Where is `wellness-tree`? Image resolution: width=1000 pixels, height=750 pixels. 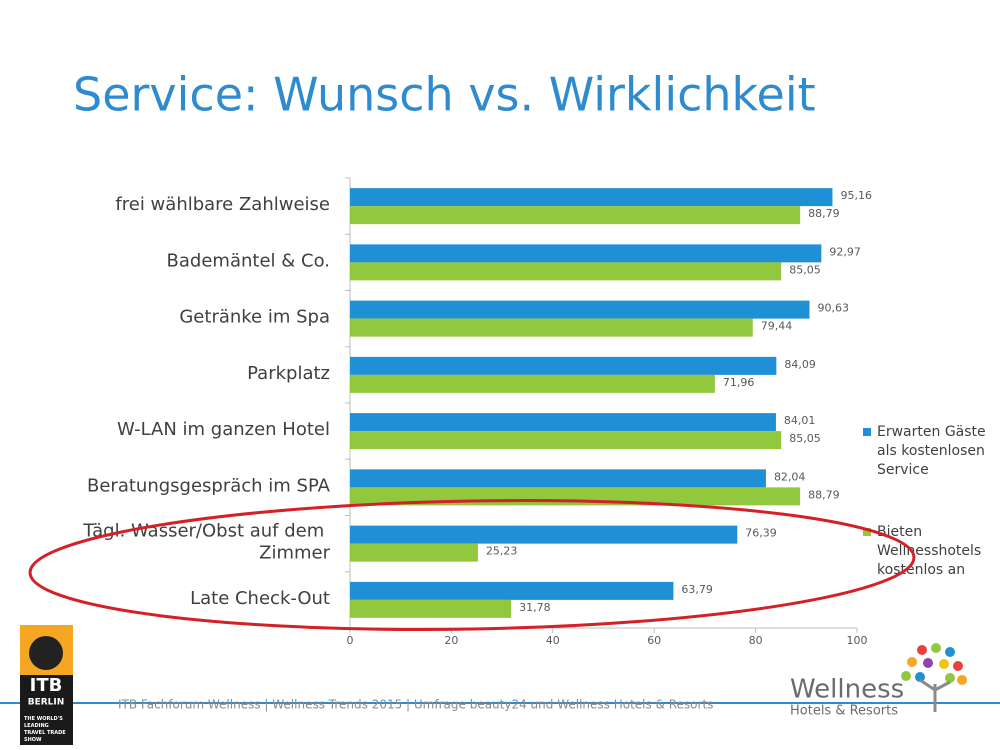
wellness-tree is located at coordinates (934, 677).